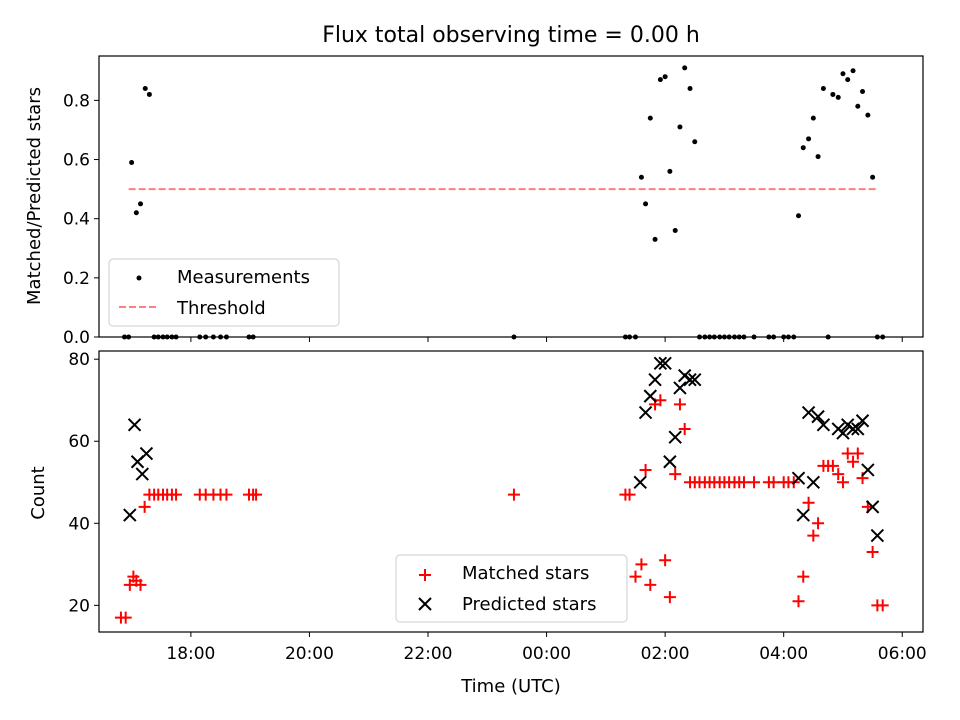 This screenshot has width=960, height=720. I want to click on count-y-ticks: 20 40 60 80, so click(83, 483).